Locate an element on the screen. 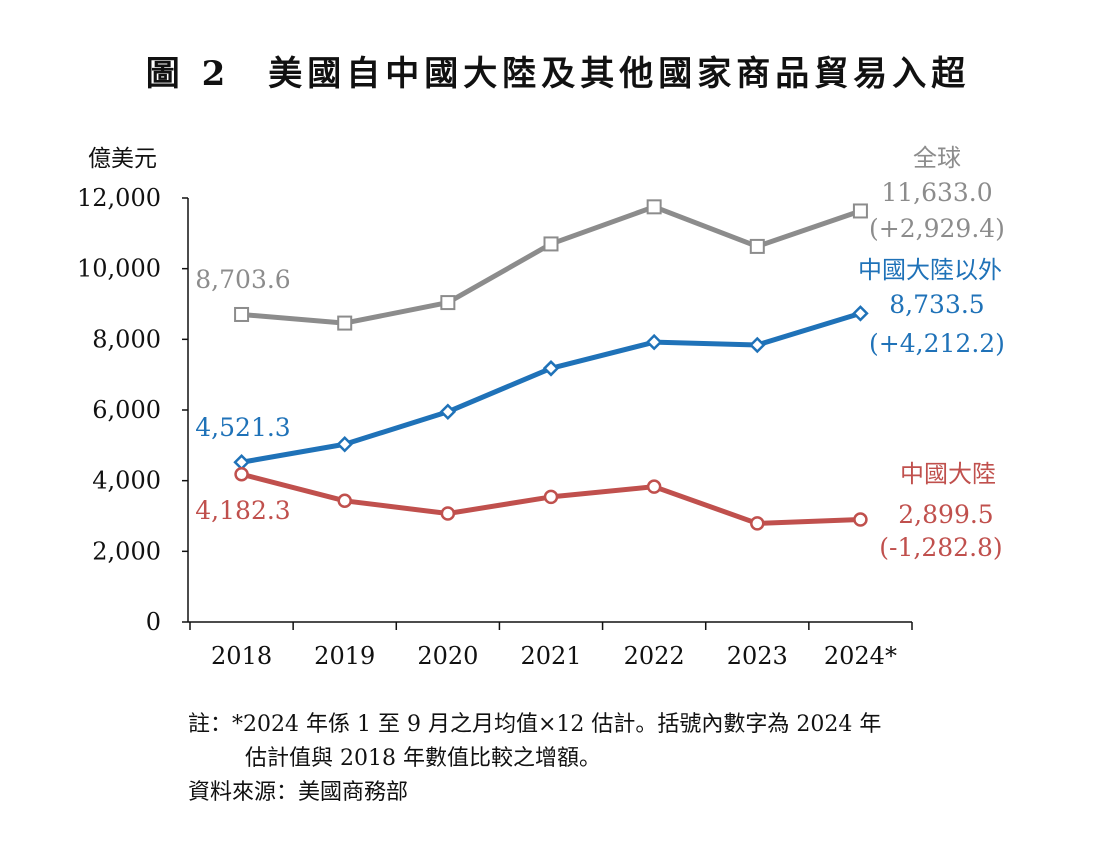 This screenshot has width=1116, height=842. start-value-ex-china: 4,521.3 is located at coordinates (242, 427).